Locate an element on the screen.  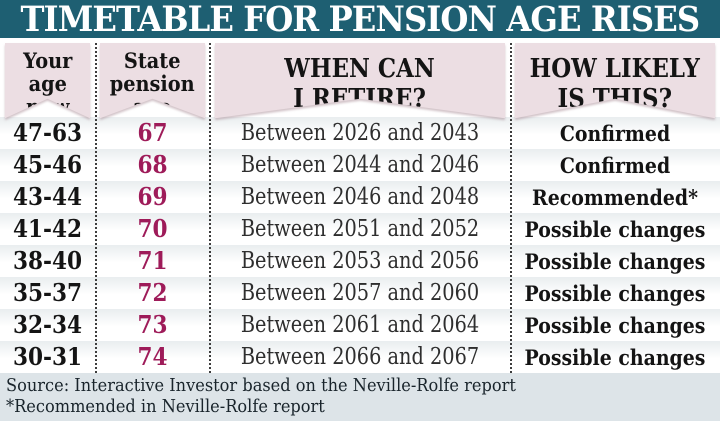
retire-range-cell: Between 2061 and 2064 is located at coordinates (360, 324).